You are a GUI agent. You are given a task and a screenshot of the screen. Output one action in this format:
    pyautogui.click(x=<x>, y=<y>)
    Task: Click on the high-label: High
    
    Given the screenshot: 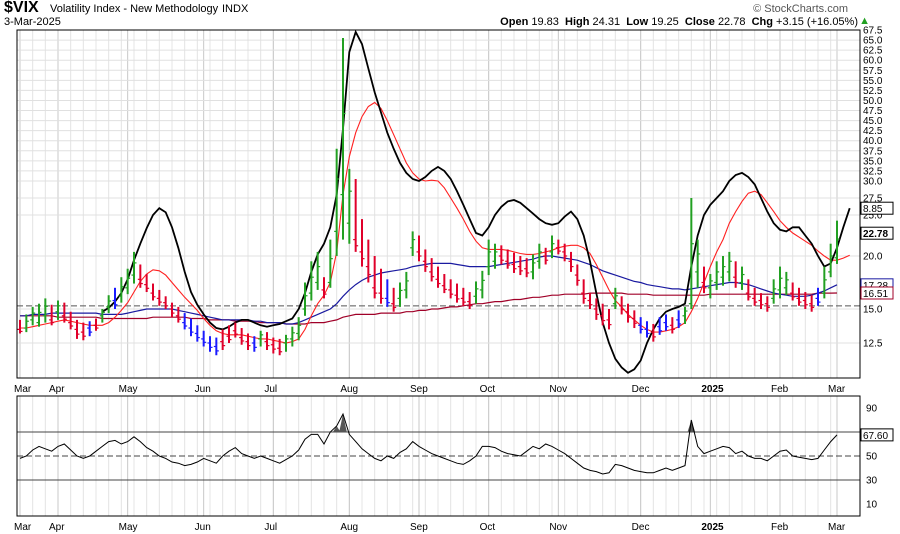 What is the action you would take?
    pyautogui.click(x=577, y=22)
    